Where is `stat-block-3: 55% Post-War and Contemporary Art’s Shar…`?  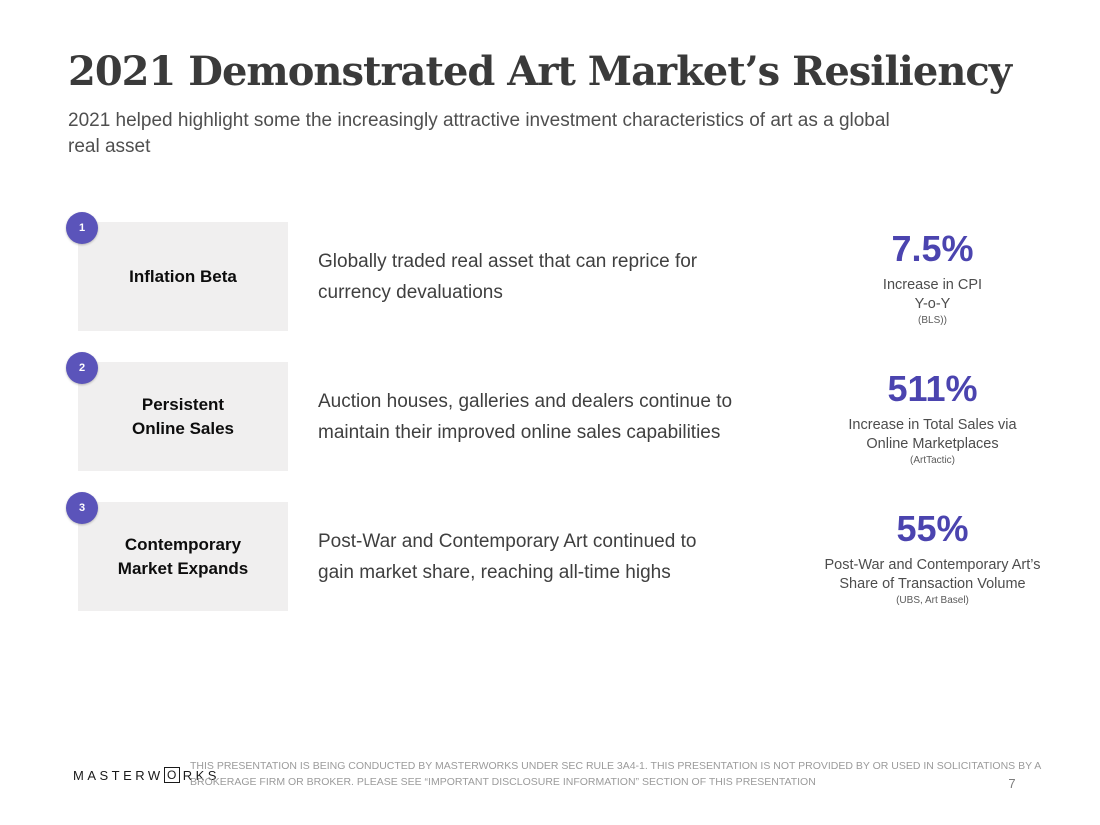
stat-block-3: 55% Post-War and Contemporary Art’s Shar… is located at coordinates (932, 557).